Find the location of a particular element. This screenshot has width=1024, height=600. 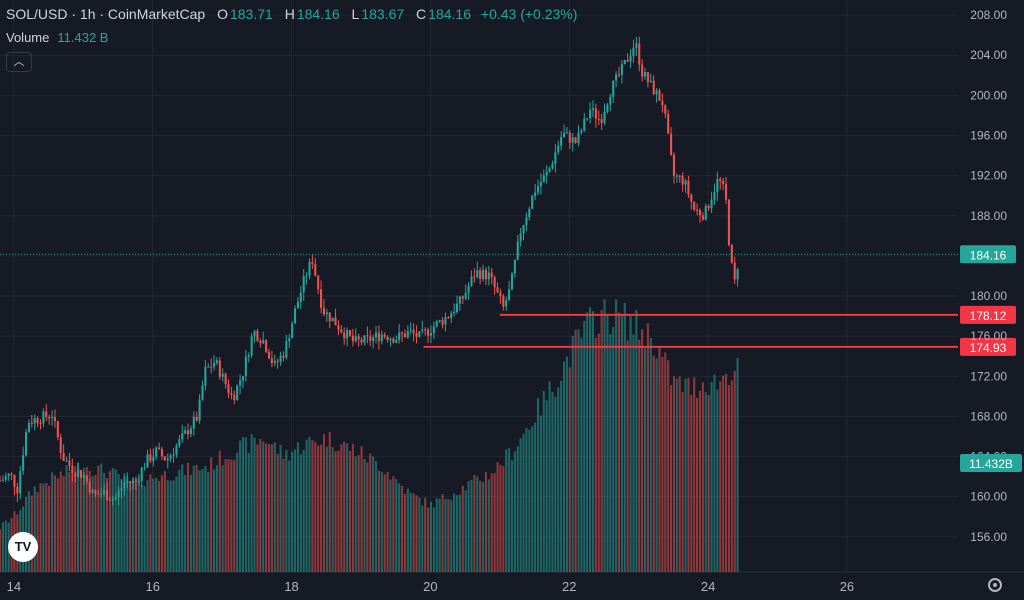

settings-gear-icon is located at coordinates (995, 585).